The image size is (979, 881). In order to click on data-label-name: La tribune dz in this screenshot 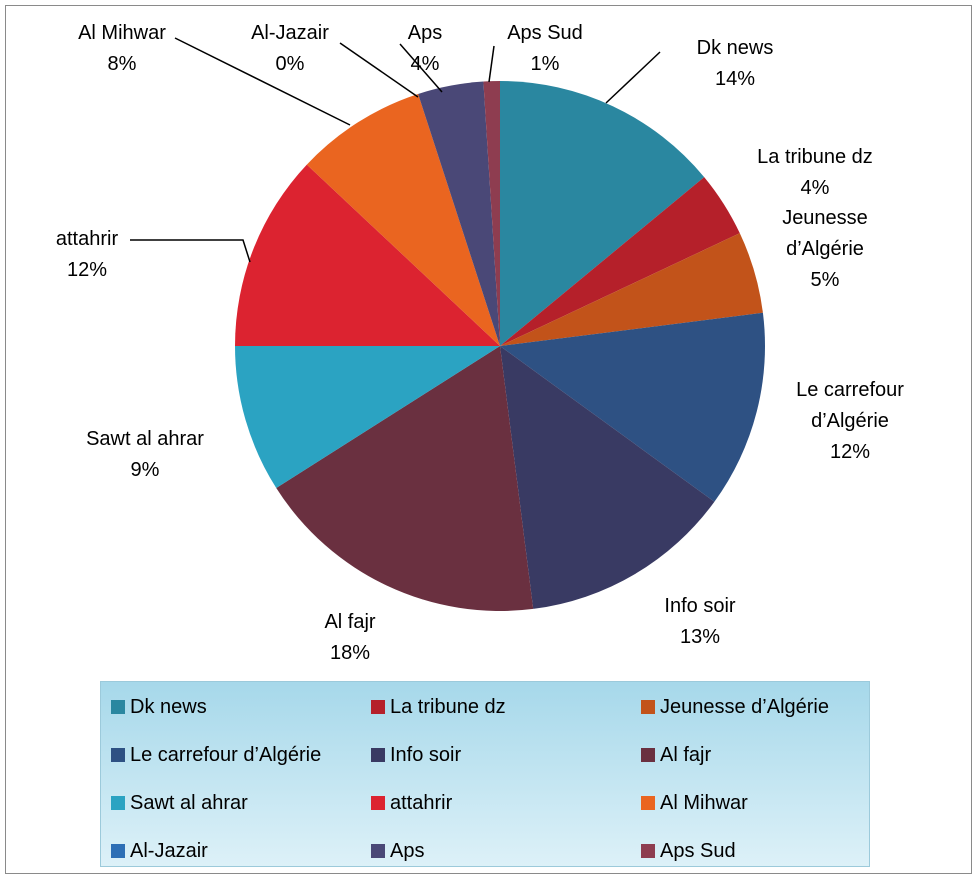, I will do `click(815, 157)`.